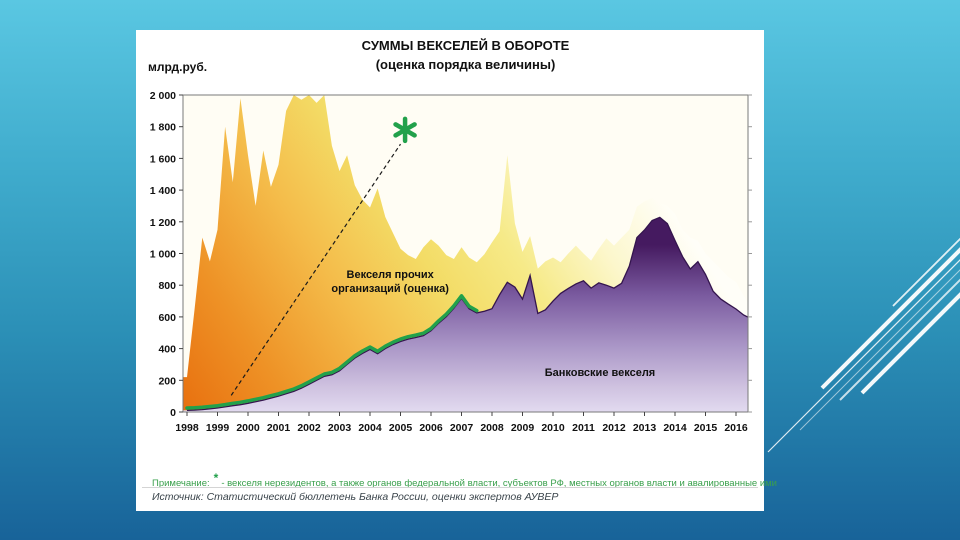 The width and height of the screenshot is (960, 540). Describe the element at coordinates (167, 286) in the screenshot. I see `y-tick-label: 800` at that location.